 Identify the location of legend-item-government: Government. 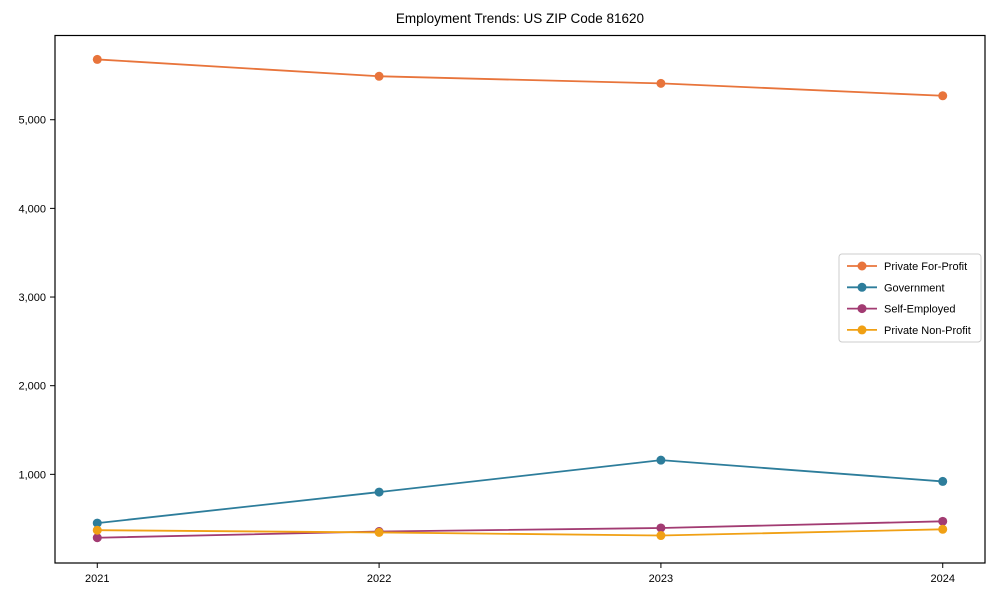
(896, 288).